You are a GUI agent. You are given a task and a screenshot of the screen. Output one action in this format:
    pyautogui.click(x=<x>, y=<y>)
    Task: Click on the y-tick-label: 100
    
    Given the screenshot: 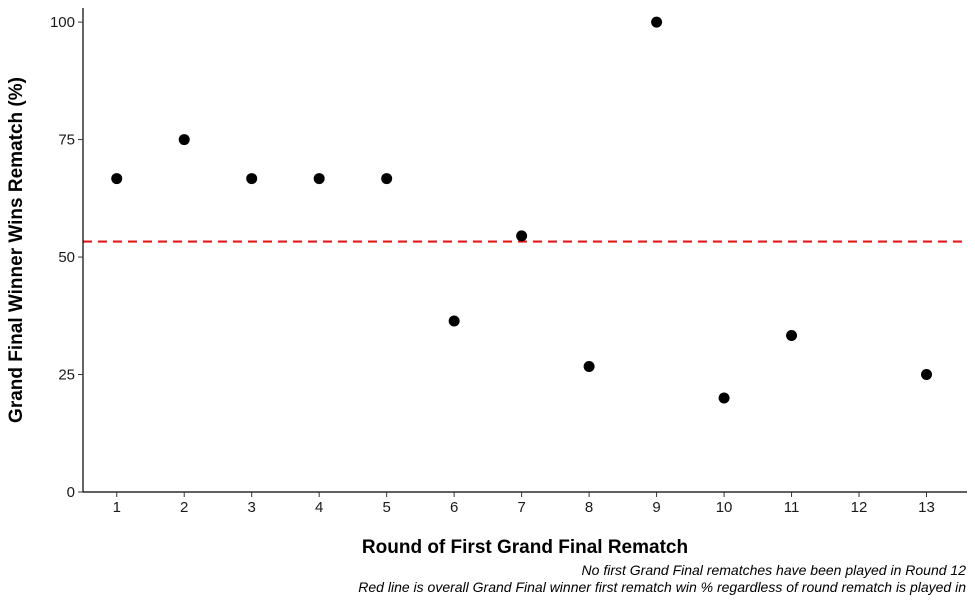 What is the action you would take?
    pyautogui.click(x=62, y=22)
    